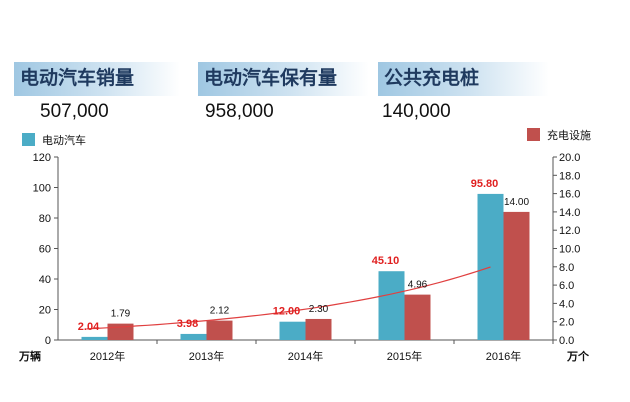  Describe the element at coordinates (64, 140) in the screenshot. I see `legend-label-ev: 电动汽车` at that location.